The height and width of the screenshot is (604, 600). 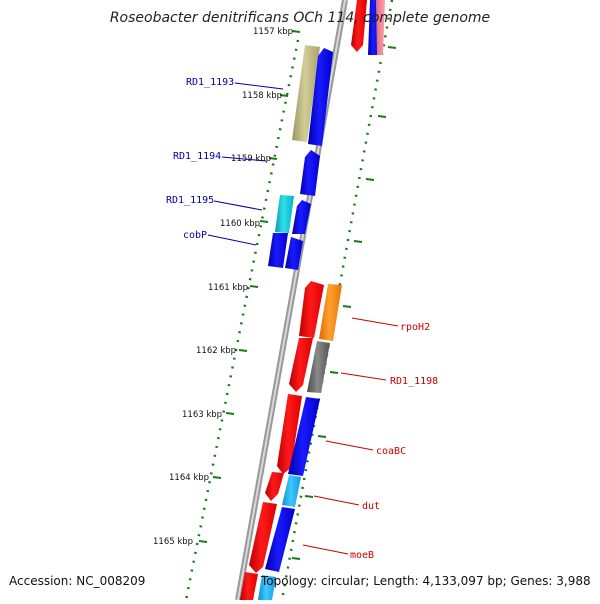 What do you see at coordinates (311, 309) in the screenshot?
I see `gene-rpoH2-red-feature` at bounding box center [311, 309].